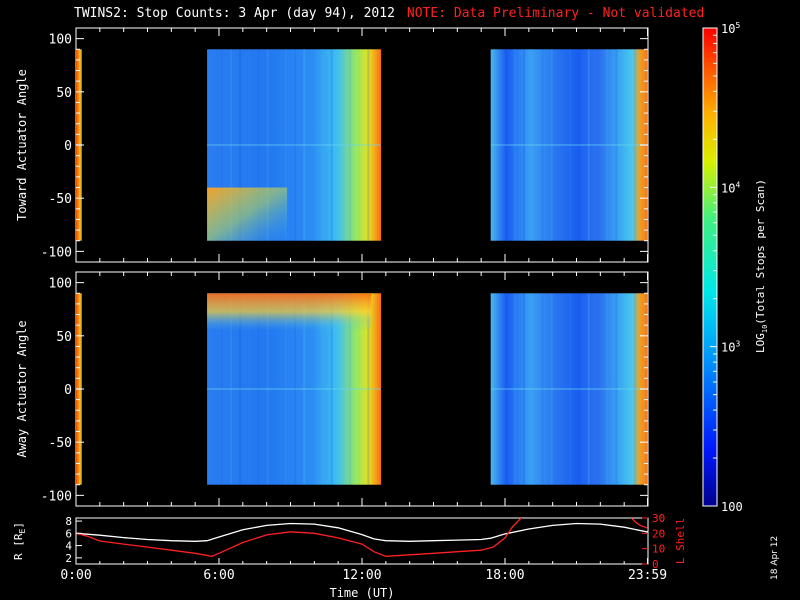 This screenshot has width=800, height=600. What do you see at coordinates (730, 28) in the screenshot?
I see `colorbar-tick-label: 10⁵` at bounding box center [730, 28].